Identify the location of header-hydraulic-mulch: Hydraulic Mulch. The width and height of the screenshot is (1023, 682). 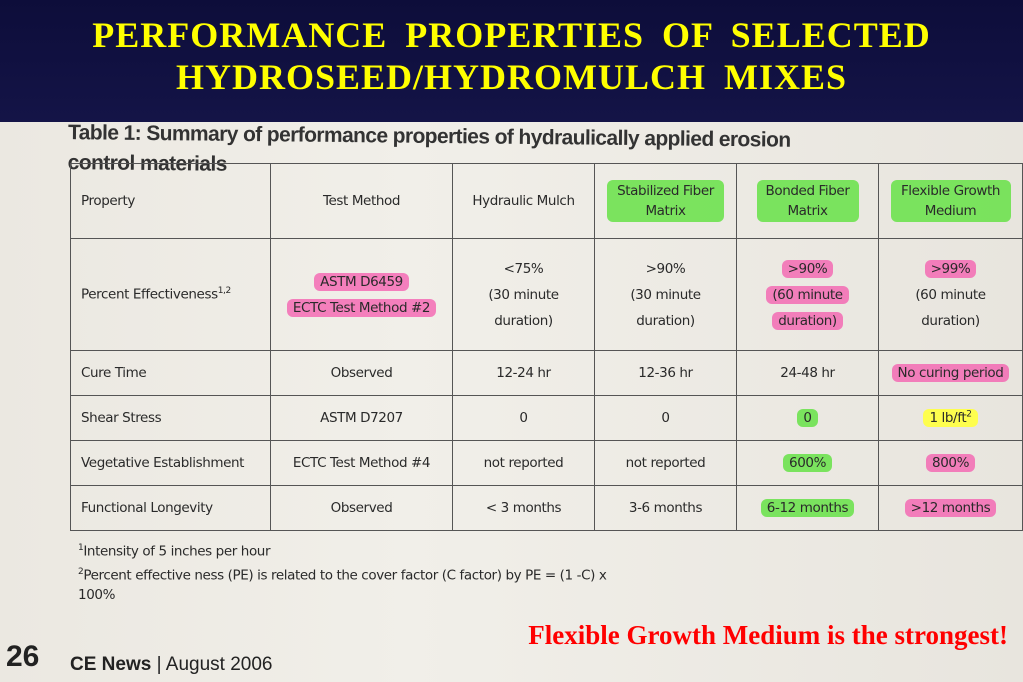
(523, 201).